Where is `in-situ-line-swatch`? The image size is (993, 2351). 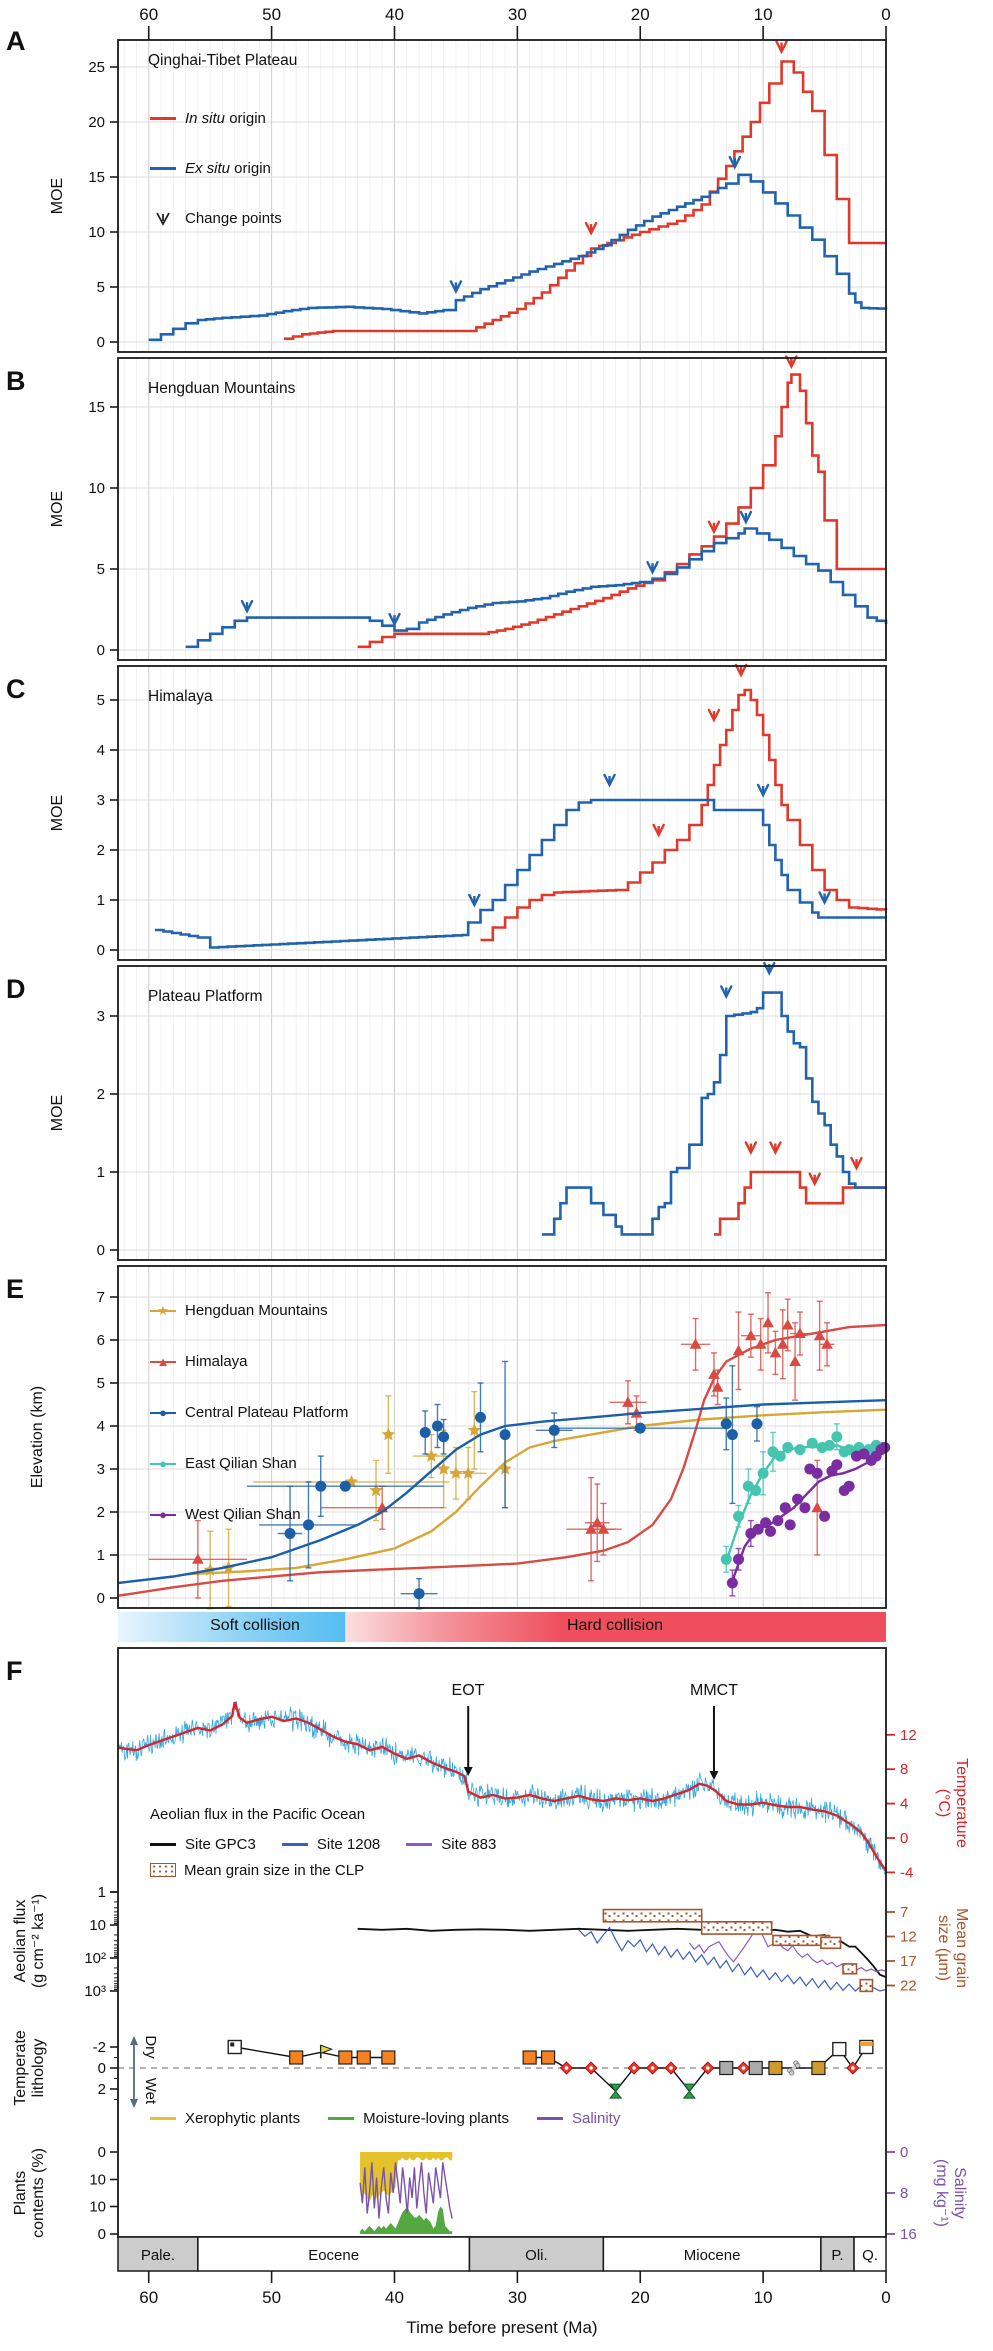
in-situ-line-swatch is located at coordinates (163, 118).